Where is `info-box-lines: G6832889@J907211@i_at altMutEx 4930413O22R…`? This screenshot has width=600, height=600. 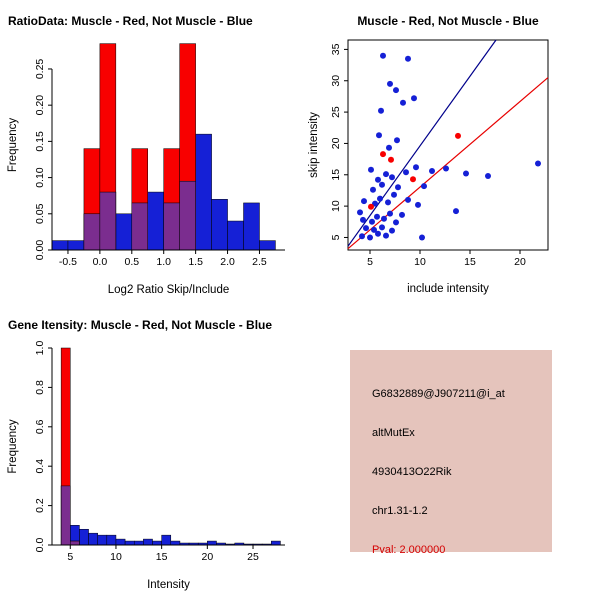 info-box-lines: G6832889@J907211@i_at altMutEx 4930413O22R… is located at coordinates (451, 453).